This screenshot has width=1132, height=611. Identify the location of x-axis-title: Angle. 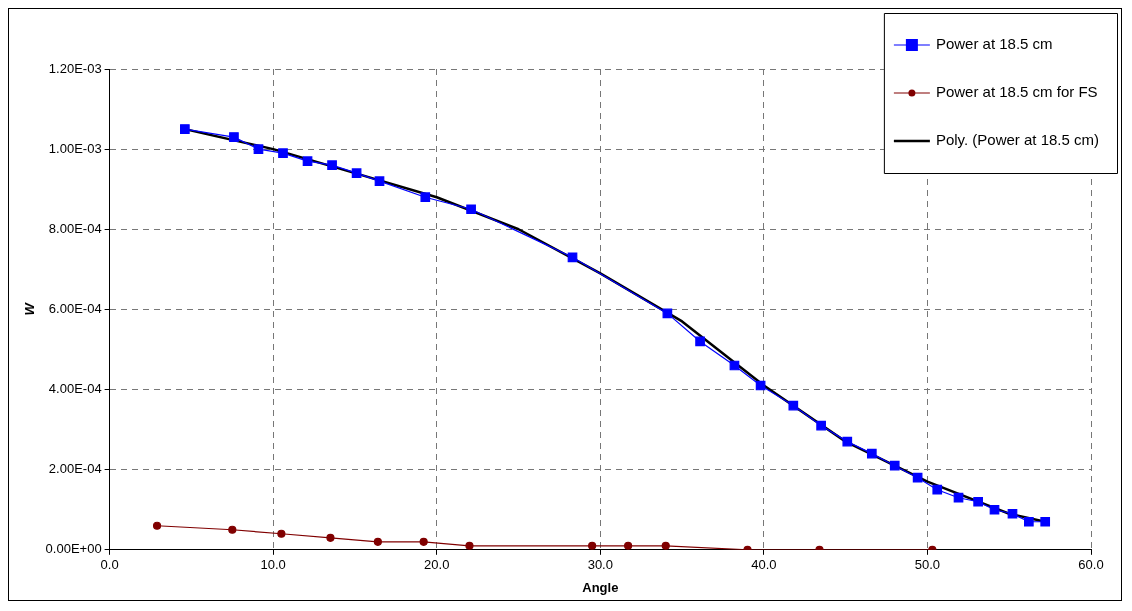
(600, 587).